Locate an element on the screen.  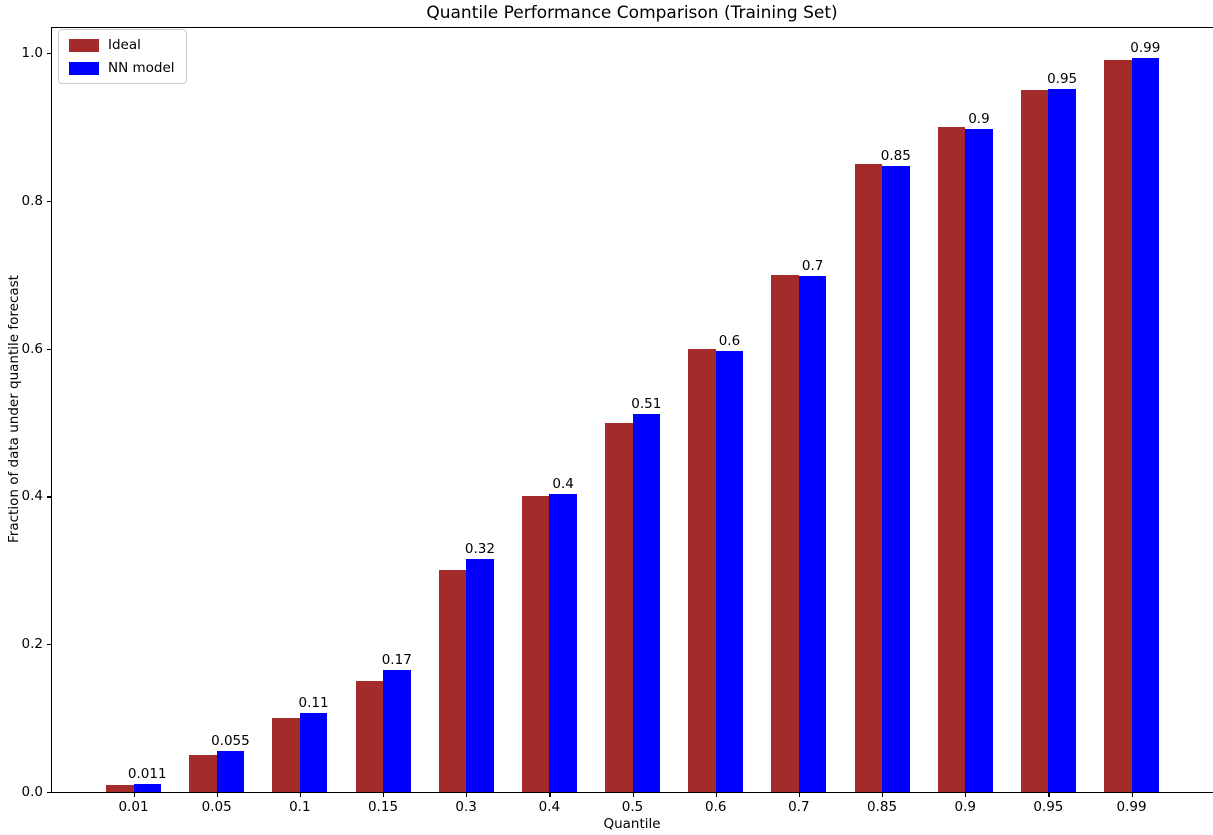
bar-nn-model-0.99 is located at coordinates (1145, 425).